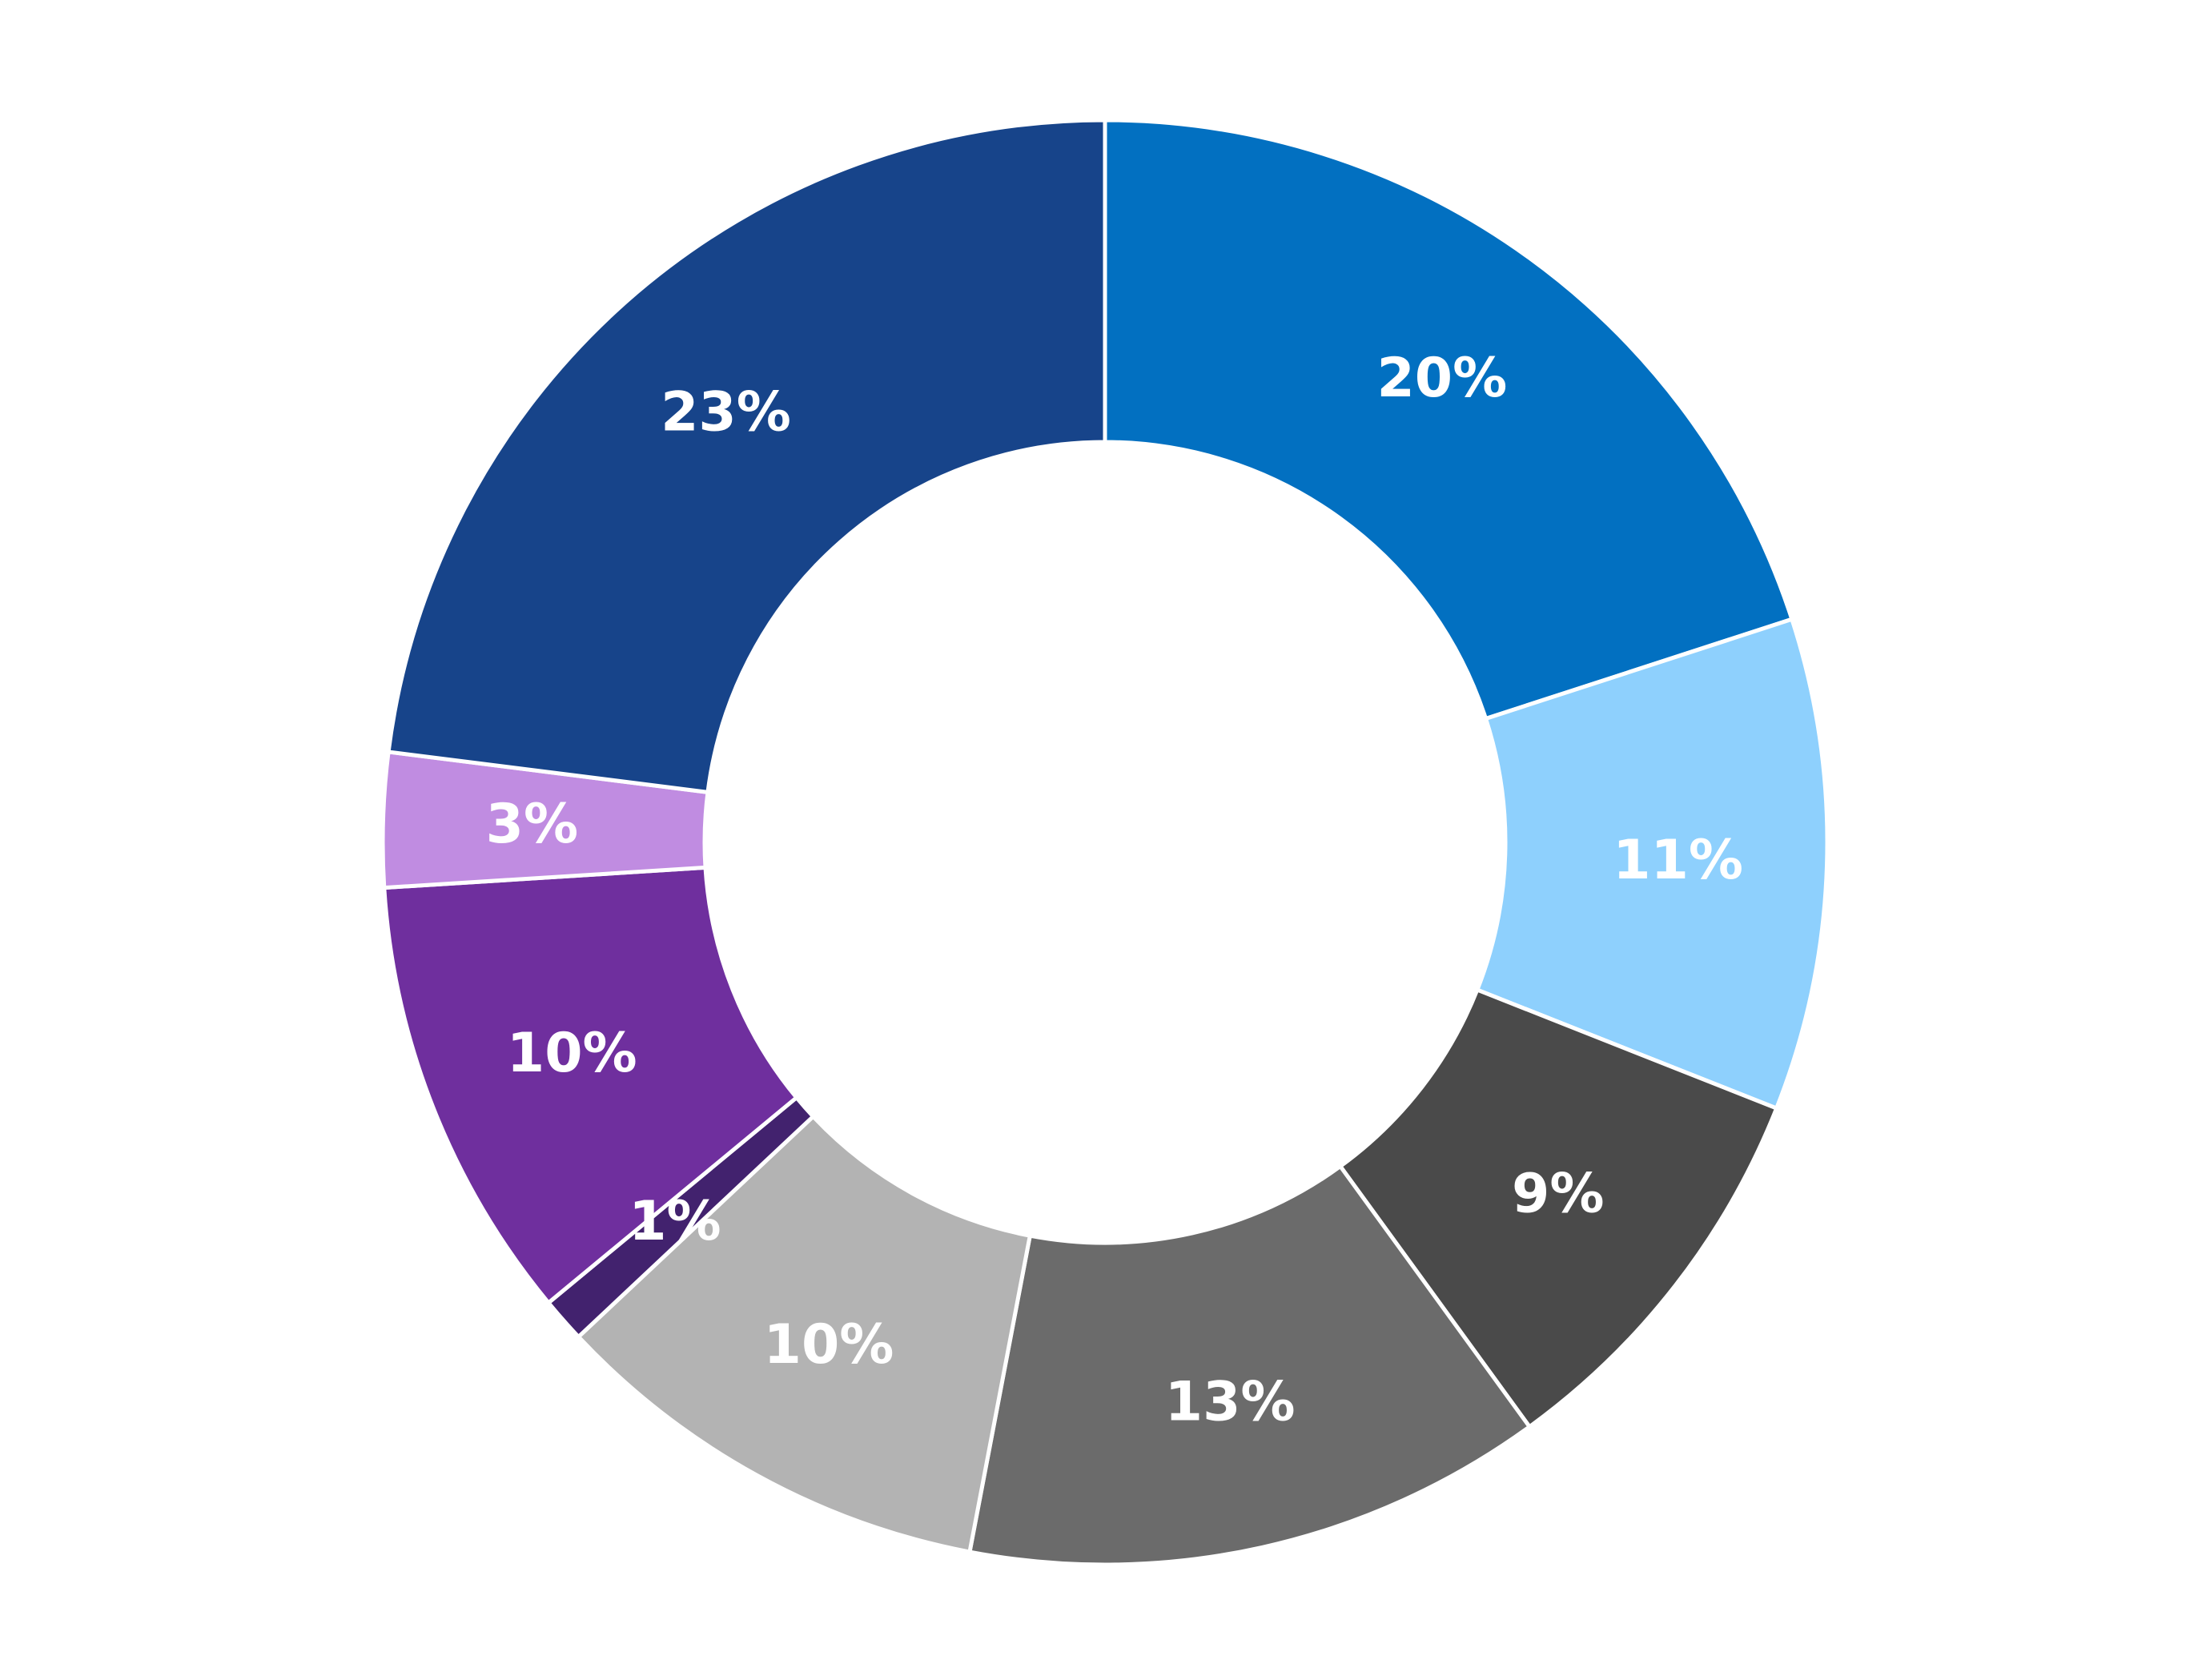 This screenshot has width=2210, height=1680. Describe the element at coordinates (1558, 1193) in the screenshot. I see `slice-label-2: 9%` at that location.